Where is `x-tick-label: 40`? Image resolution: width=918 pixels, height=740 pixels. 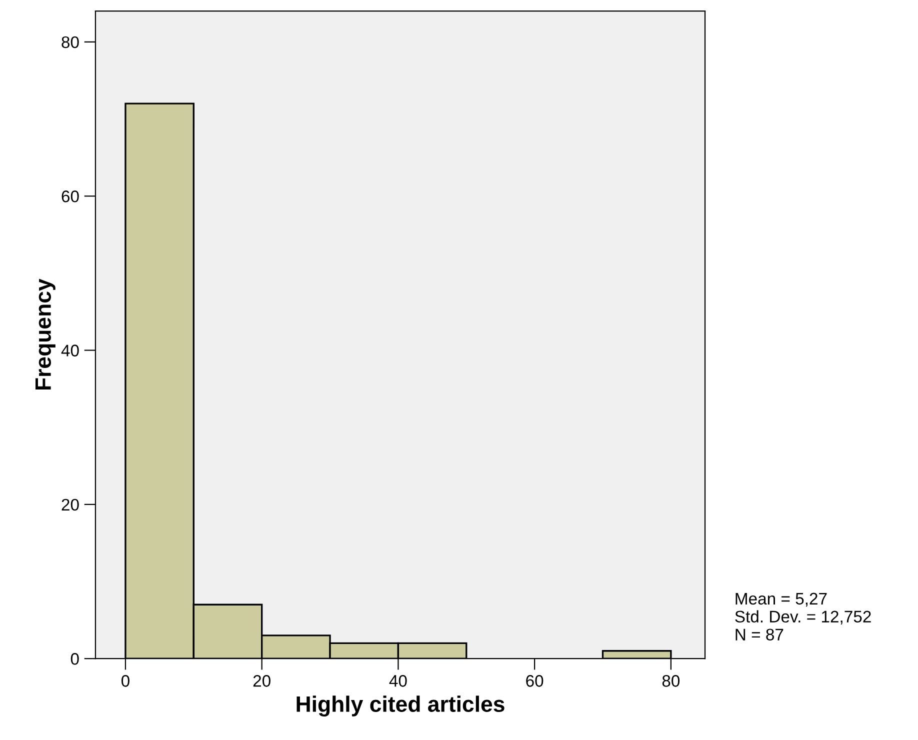 x-tick-label: 40 is located at coordinates (398, 681).